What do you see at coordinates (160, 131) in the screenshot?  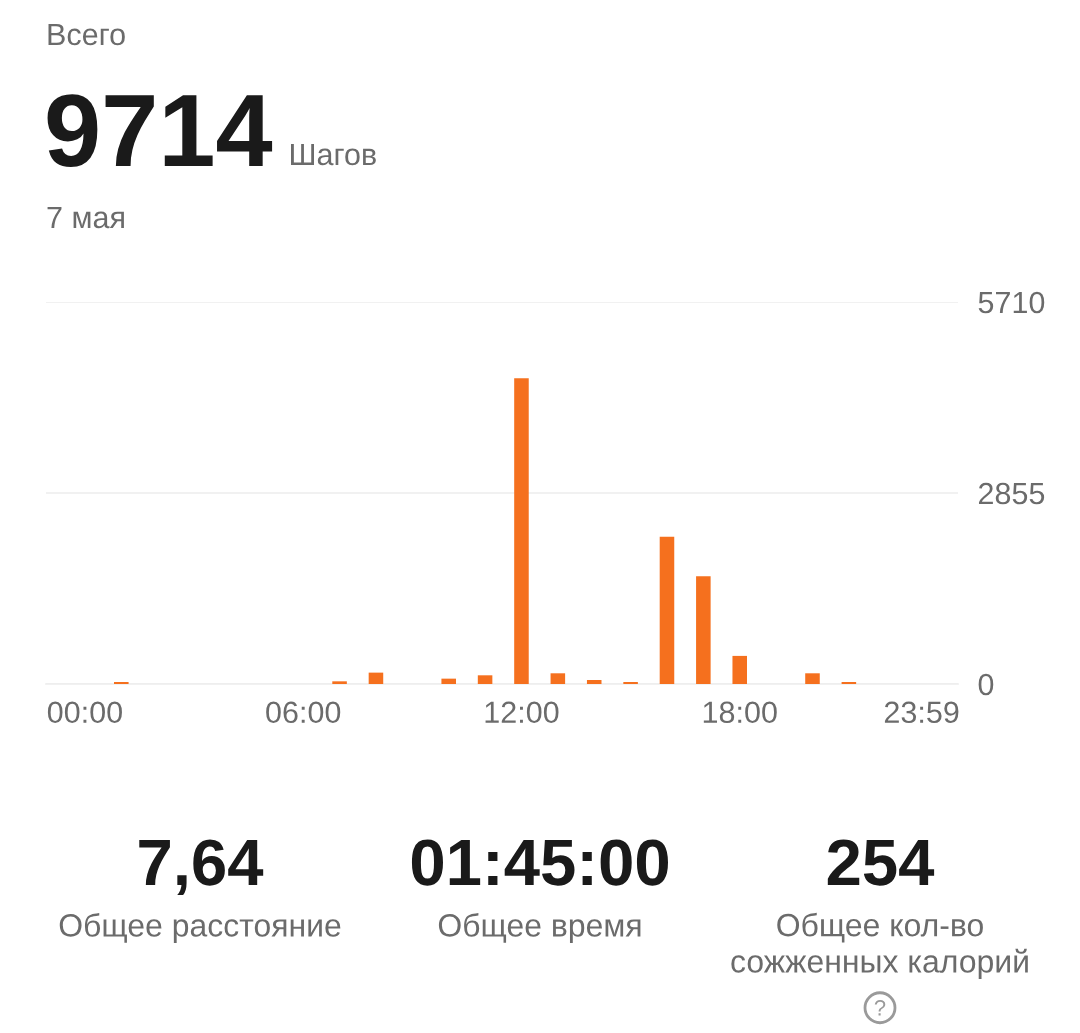 I see `text: 9714` at bounding box center [160, 131].